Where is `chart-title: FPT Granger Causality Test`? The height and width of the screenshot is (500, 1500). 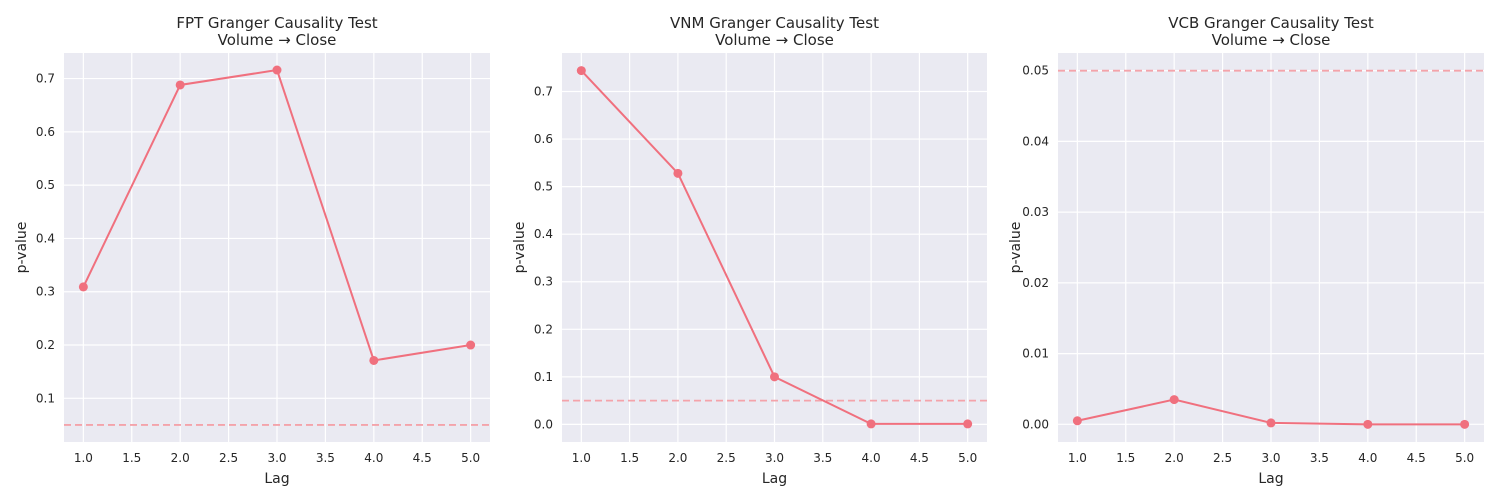 chart-title: FPT Granger Causality Test is located at coordinates (276, 23).